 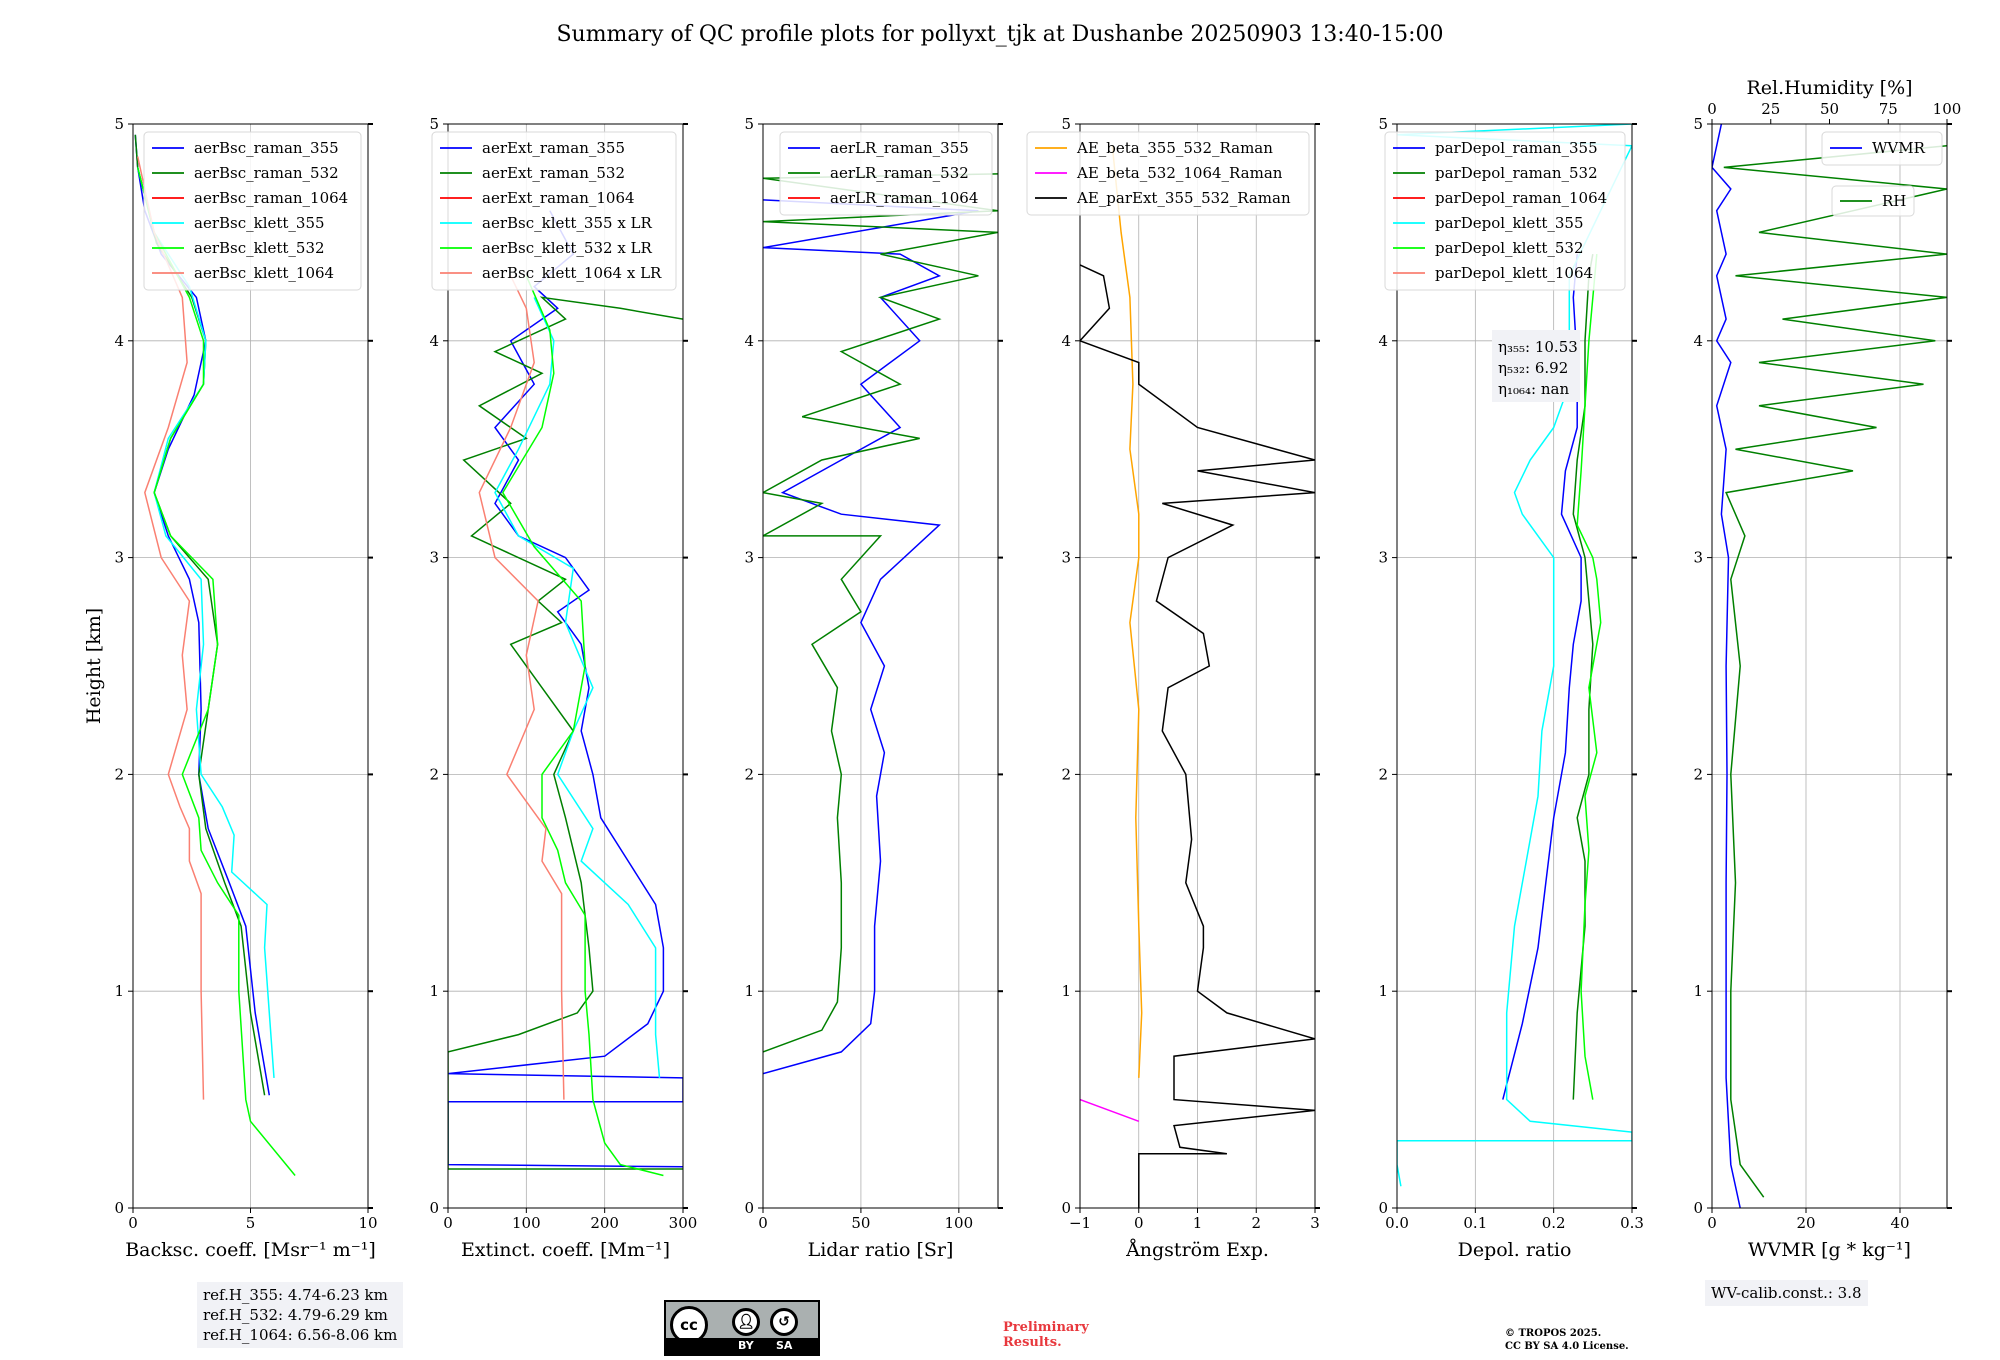 What do you see at coordinates (1516, 173) in the screenshot?
I see `legend-label: parDepol_raman_532` at bounding box center [1516, 173].